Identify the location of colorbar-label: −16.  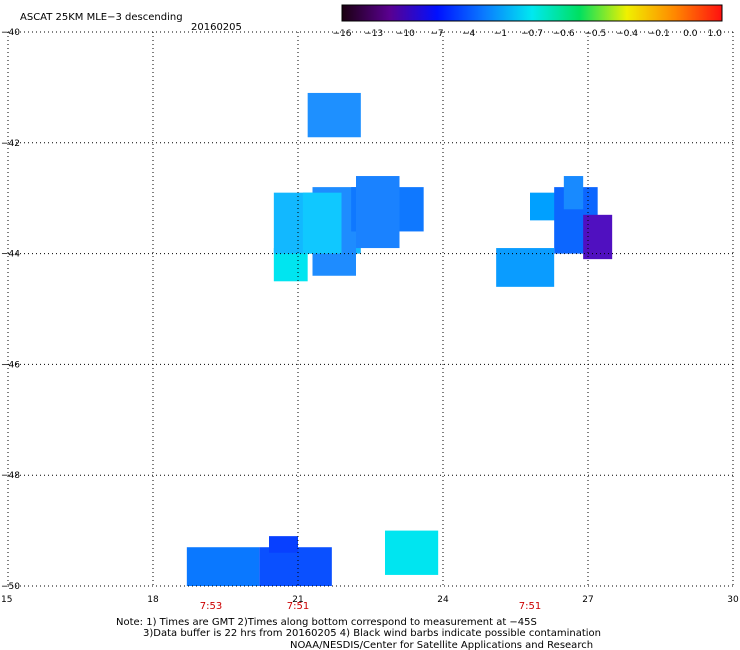
(342, 34).